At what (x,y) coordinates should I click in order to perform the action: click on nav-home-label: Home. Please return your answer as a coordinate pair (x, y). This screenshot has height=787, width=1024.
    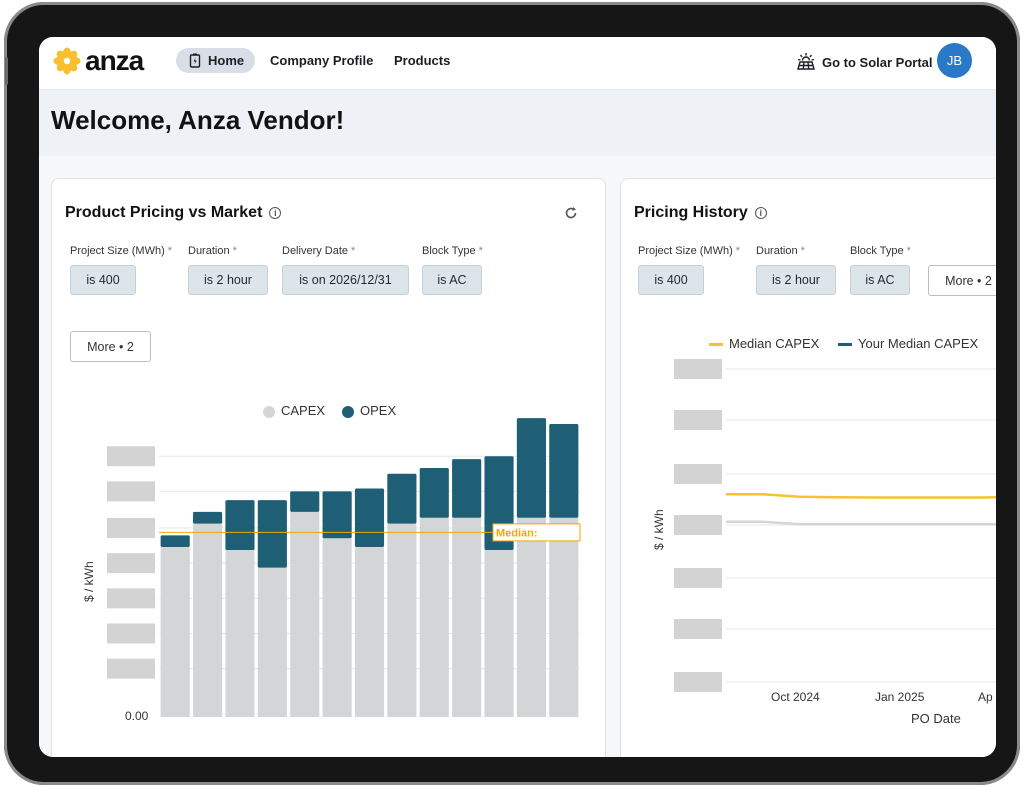
    Looking at the image, I should click on (226, 60).